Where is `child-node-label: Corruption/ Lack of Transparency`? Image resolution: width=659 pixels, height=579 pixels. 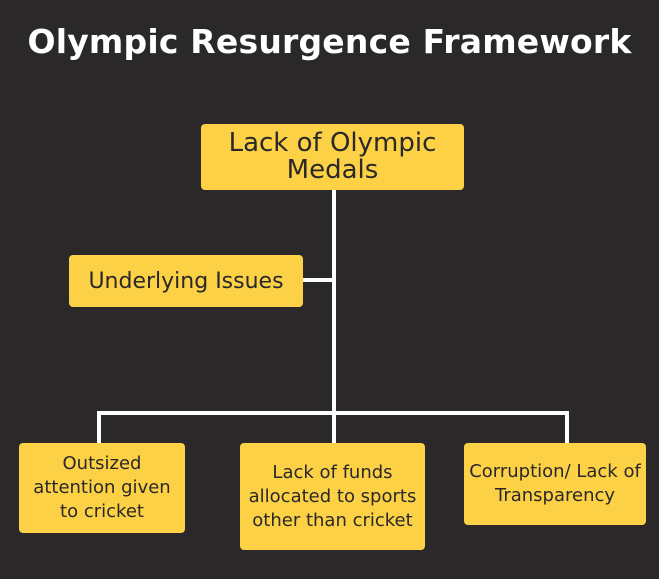 child-node-label: Corruption/ Lack of Transparency is located at coordinates (555, 483).